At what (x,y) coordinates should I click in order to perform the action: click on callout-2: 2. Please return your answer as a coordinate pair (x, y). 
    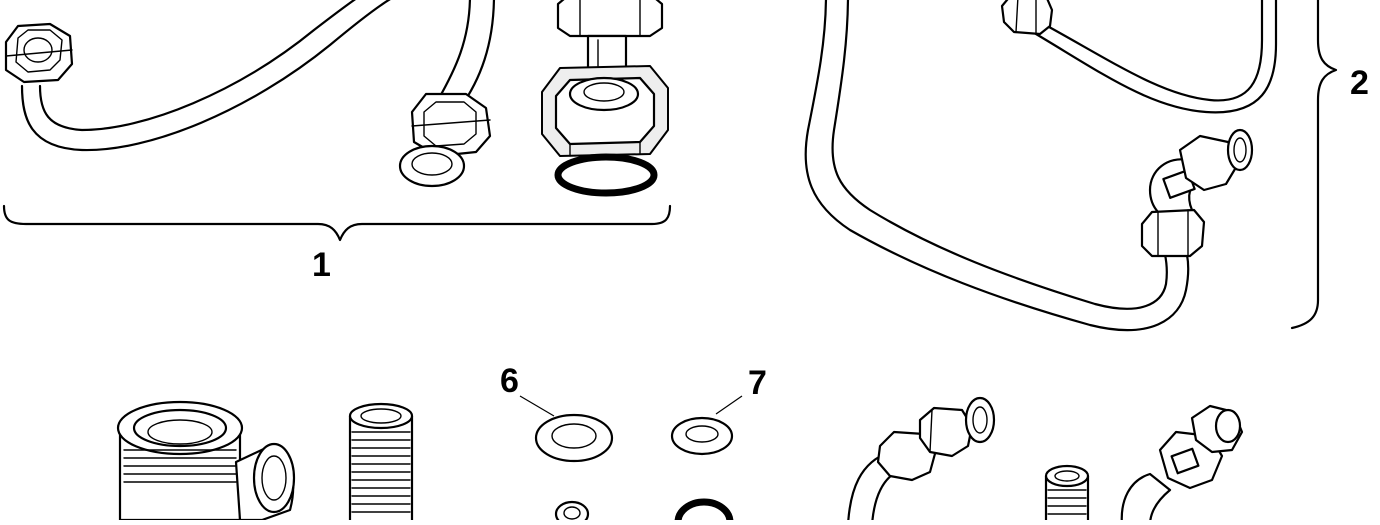
    Looking at the image, I should click on (1359, 83).